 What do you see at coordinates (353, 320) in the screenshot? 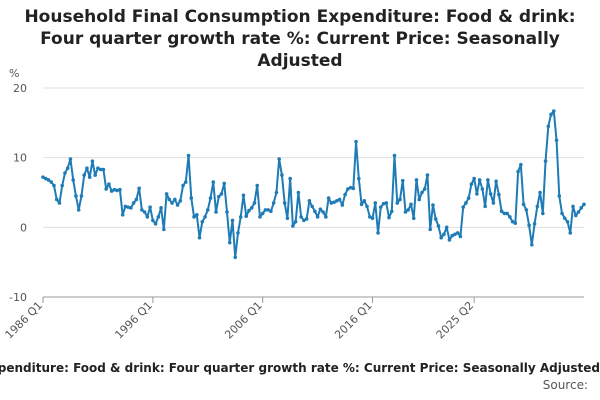
I see `x-tick-label: 2016 Q1` at bounding box center [353, 320].